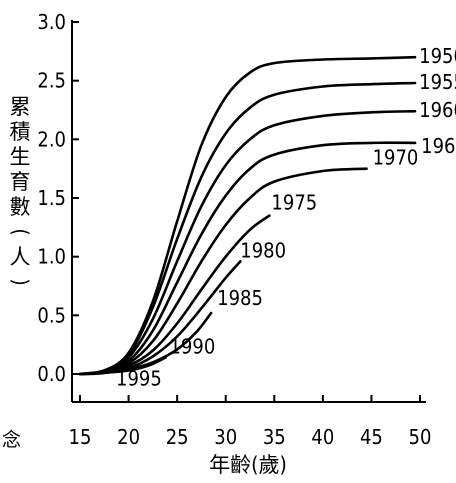 The width and height of the screenshot is (456, 483). Describe the element at coordinates (396, 158) in the screenshot. I see `series-label-1970: 1970` at that location.